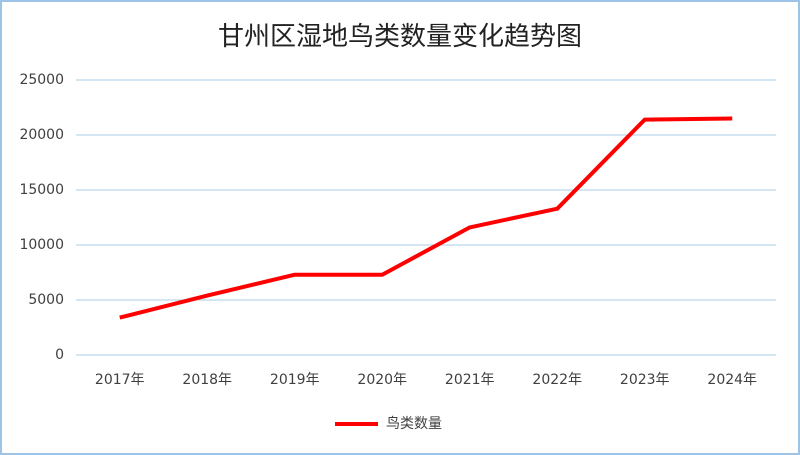 The image size is (800, 455). I want to click on x-tick-label: 2024年, so click(732, 380).